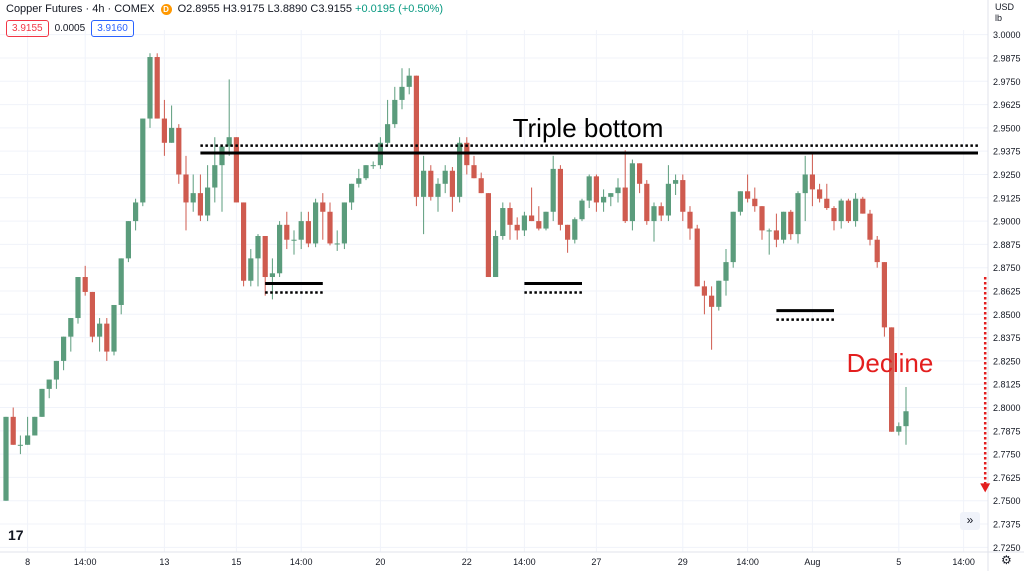  Describe the element at coordinates (1007, 245) in the screenshot. I see `y-tick-label: 2.8875` at that location.